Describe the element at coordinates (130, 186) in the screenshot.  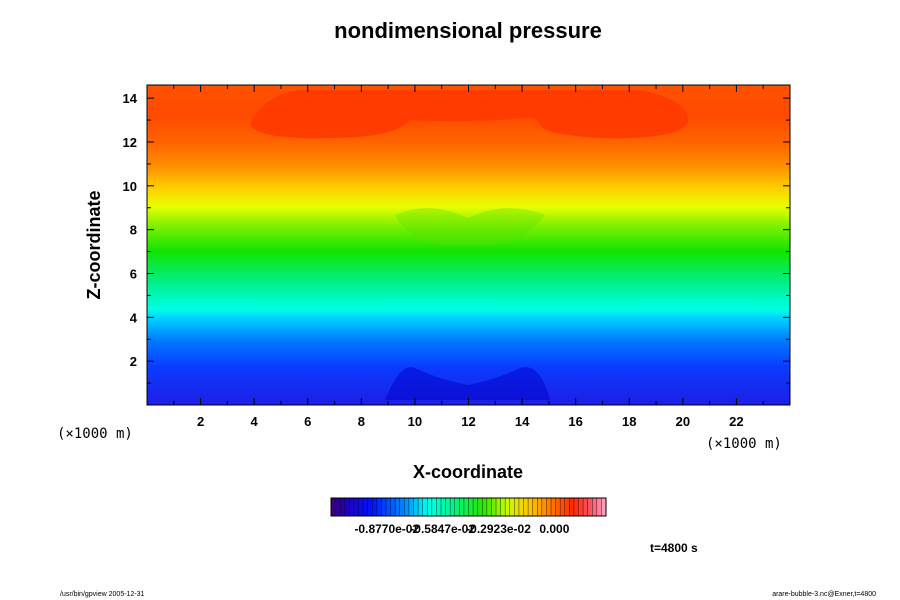
I see `y-tick-label: 10` at that location.